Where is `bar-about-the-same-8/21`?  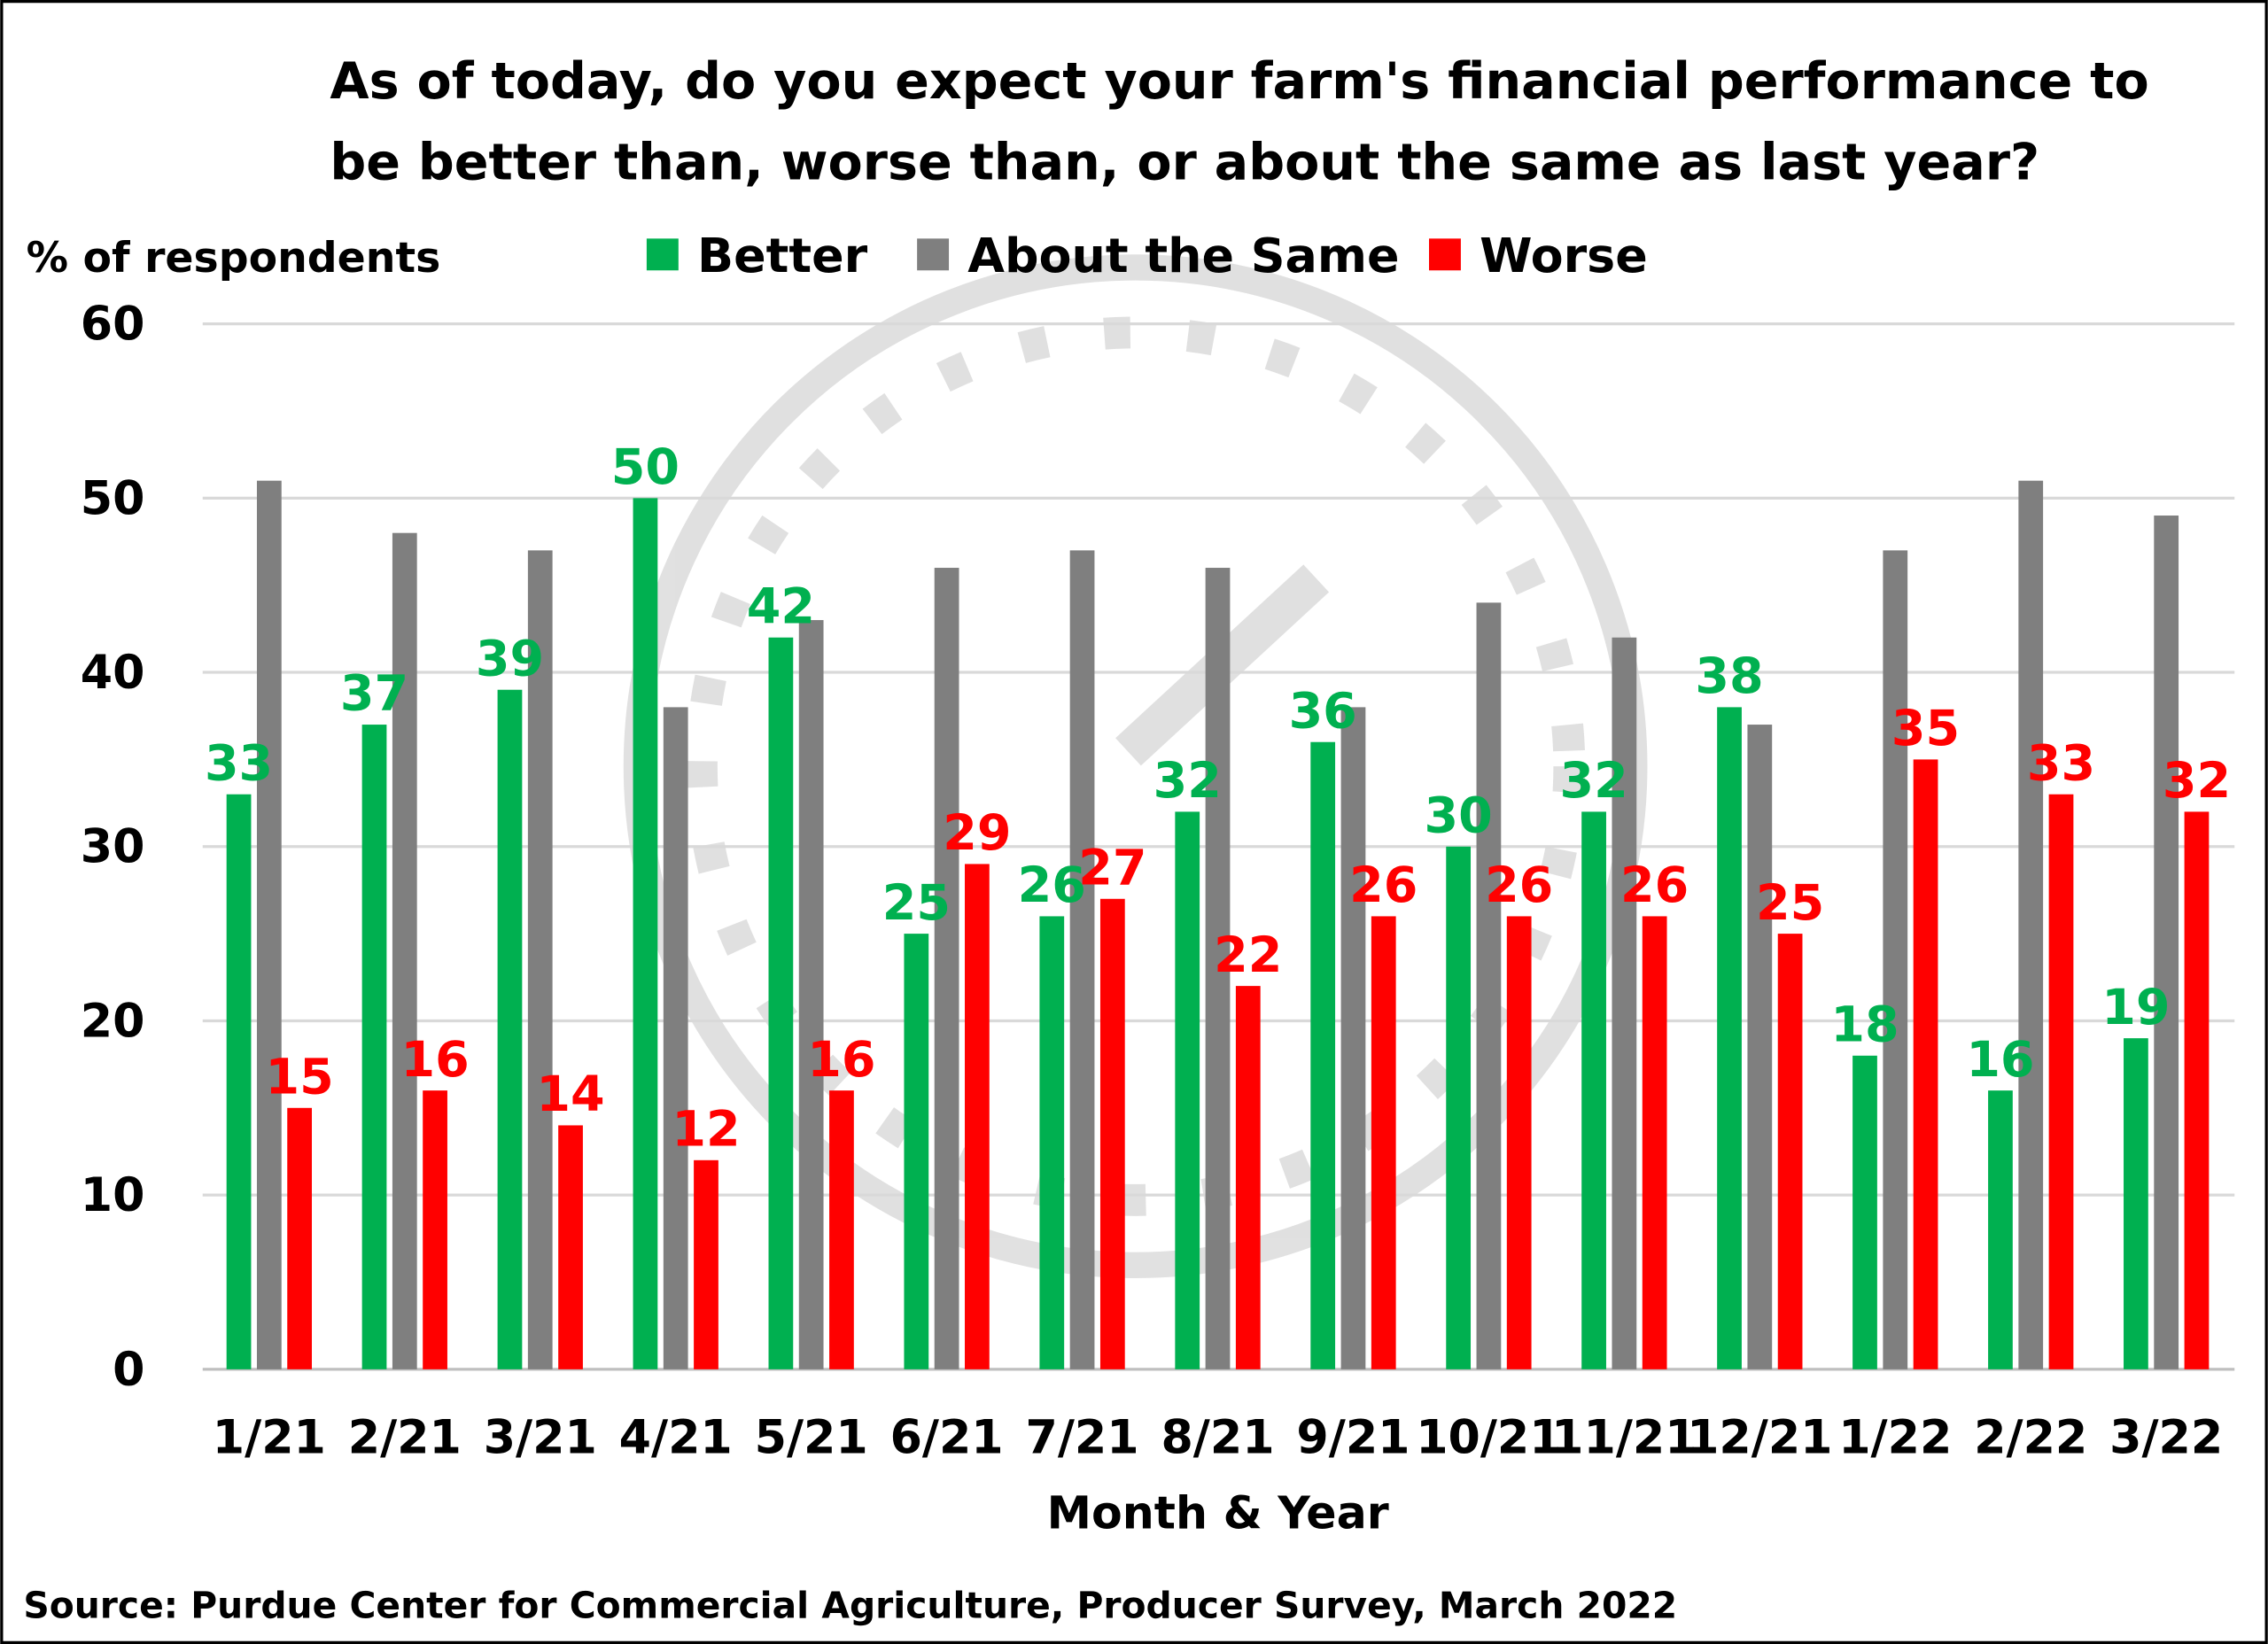 bar-about-the-same-8/21 is located at coordinates (1218, 968).